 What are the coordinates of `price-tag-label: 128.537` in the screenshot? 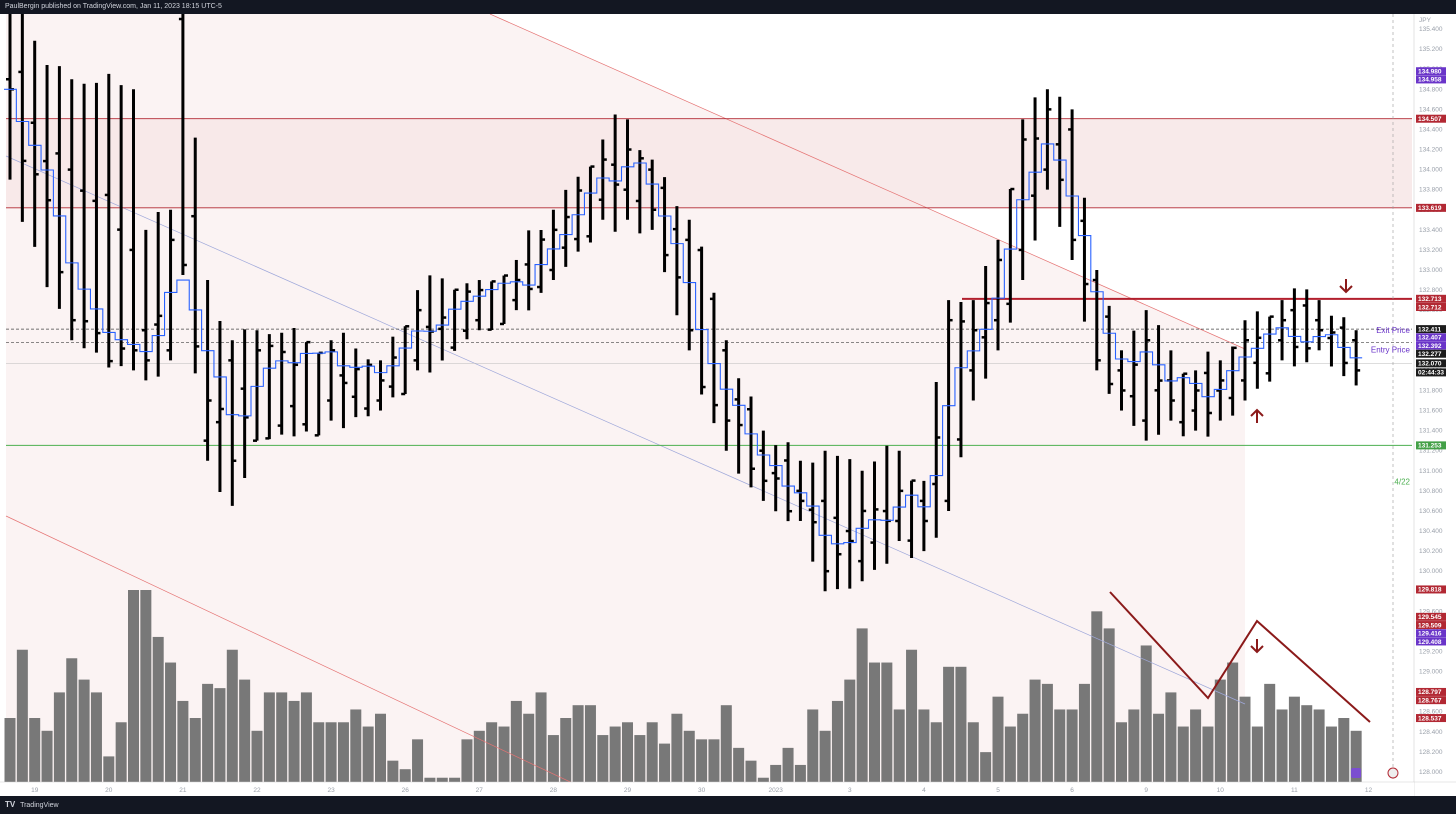 It's located at (1430, 718).